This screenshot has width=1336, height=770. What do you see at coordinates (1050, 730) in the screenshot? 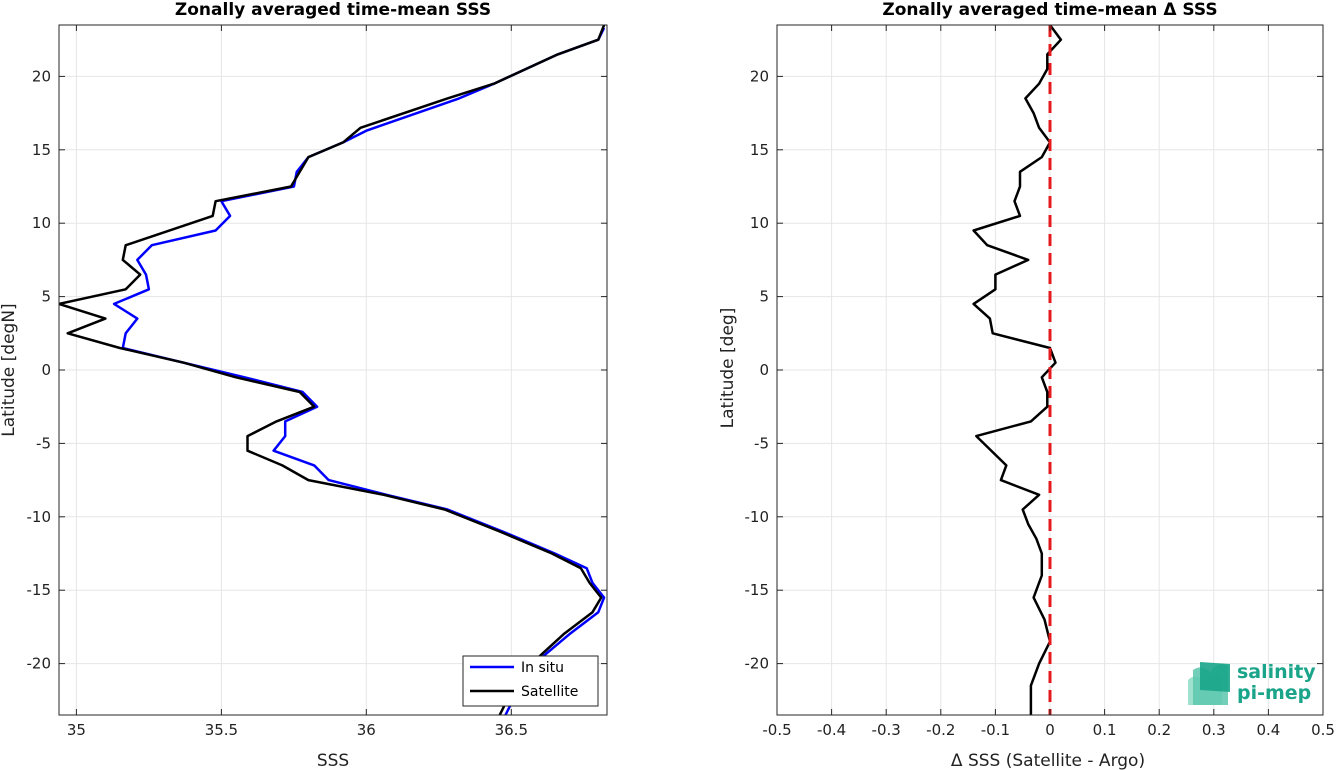
I see `right-xtick-label: 0` at bounding box center [1050, 730].